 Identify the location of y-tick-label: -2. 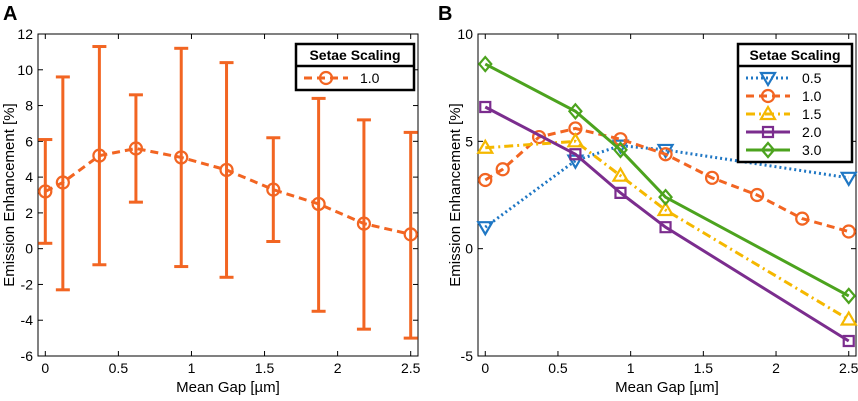
(27, 284).